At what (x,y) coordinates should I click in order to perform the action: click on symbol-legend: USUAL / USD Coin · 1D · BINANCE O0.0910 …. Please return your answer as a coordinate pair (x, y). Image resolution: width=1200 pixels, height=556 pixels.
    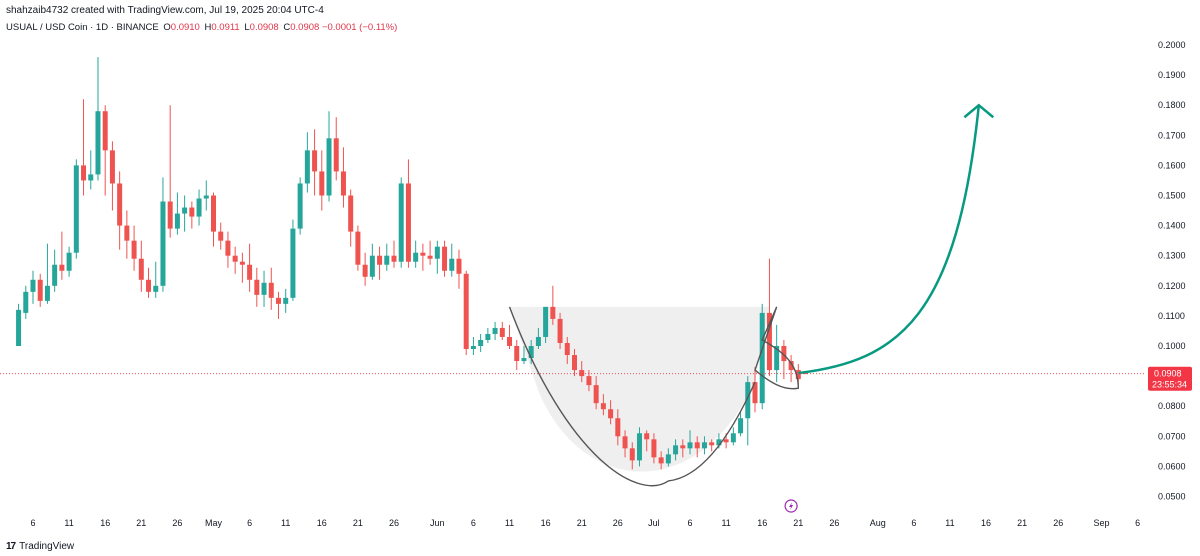
    Looking at the image, I should click on (201, 27).